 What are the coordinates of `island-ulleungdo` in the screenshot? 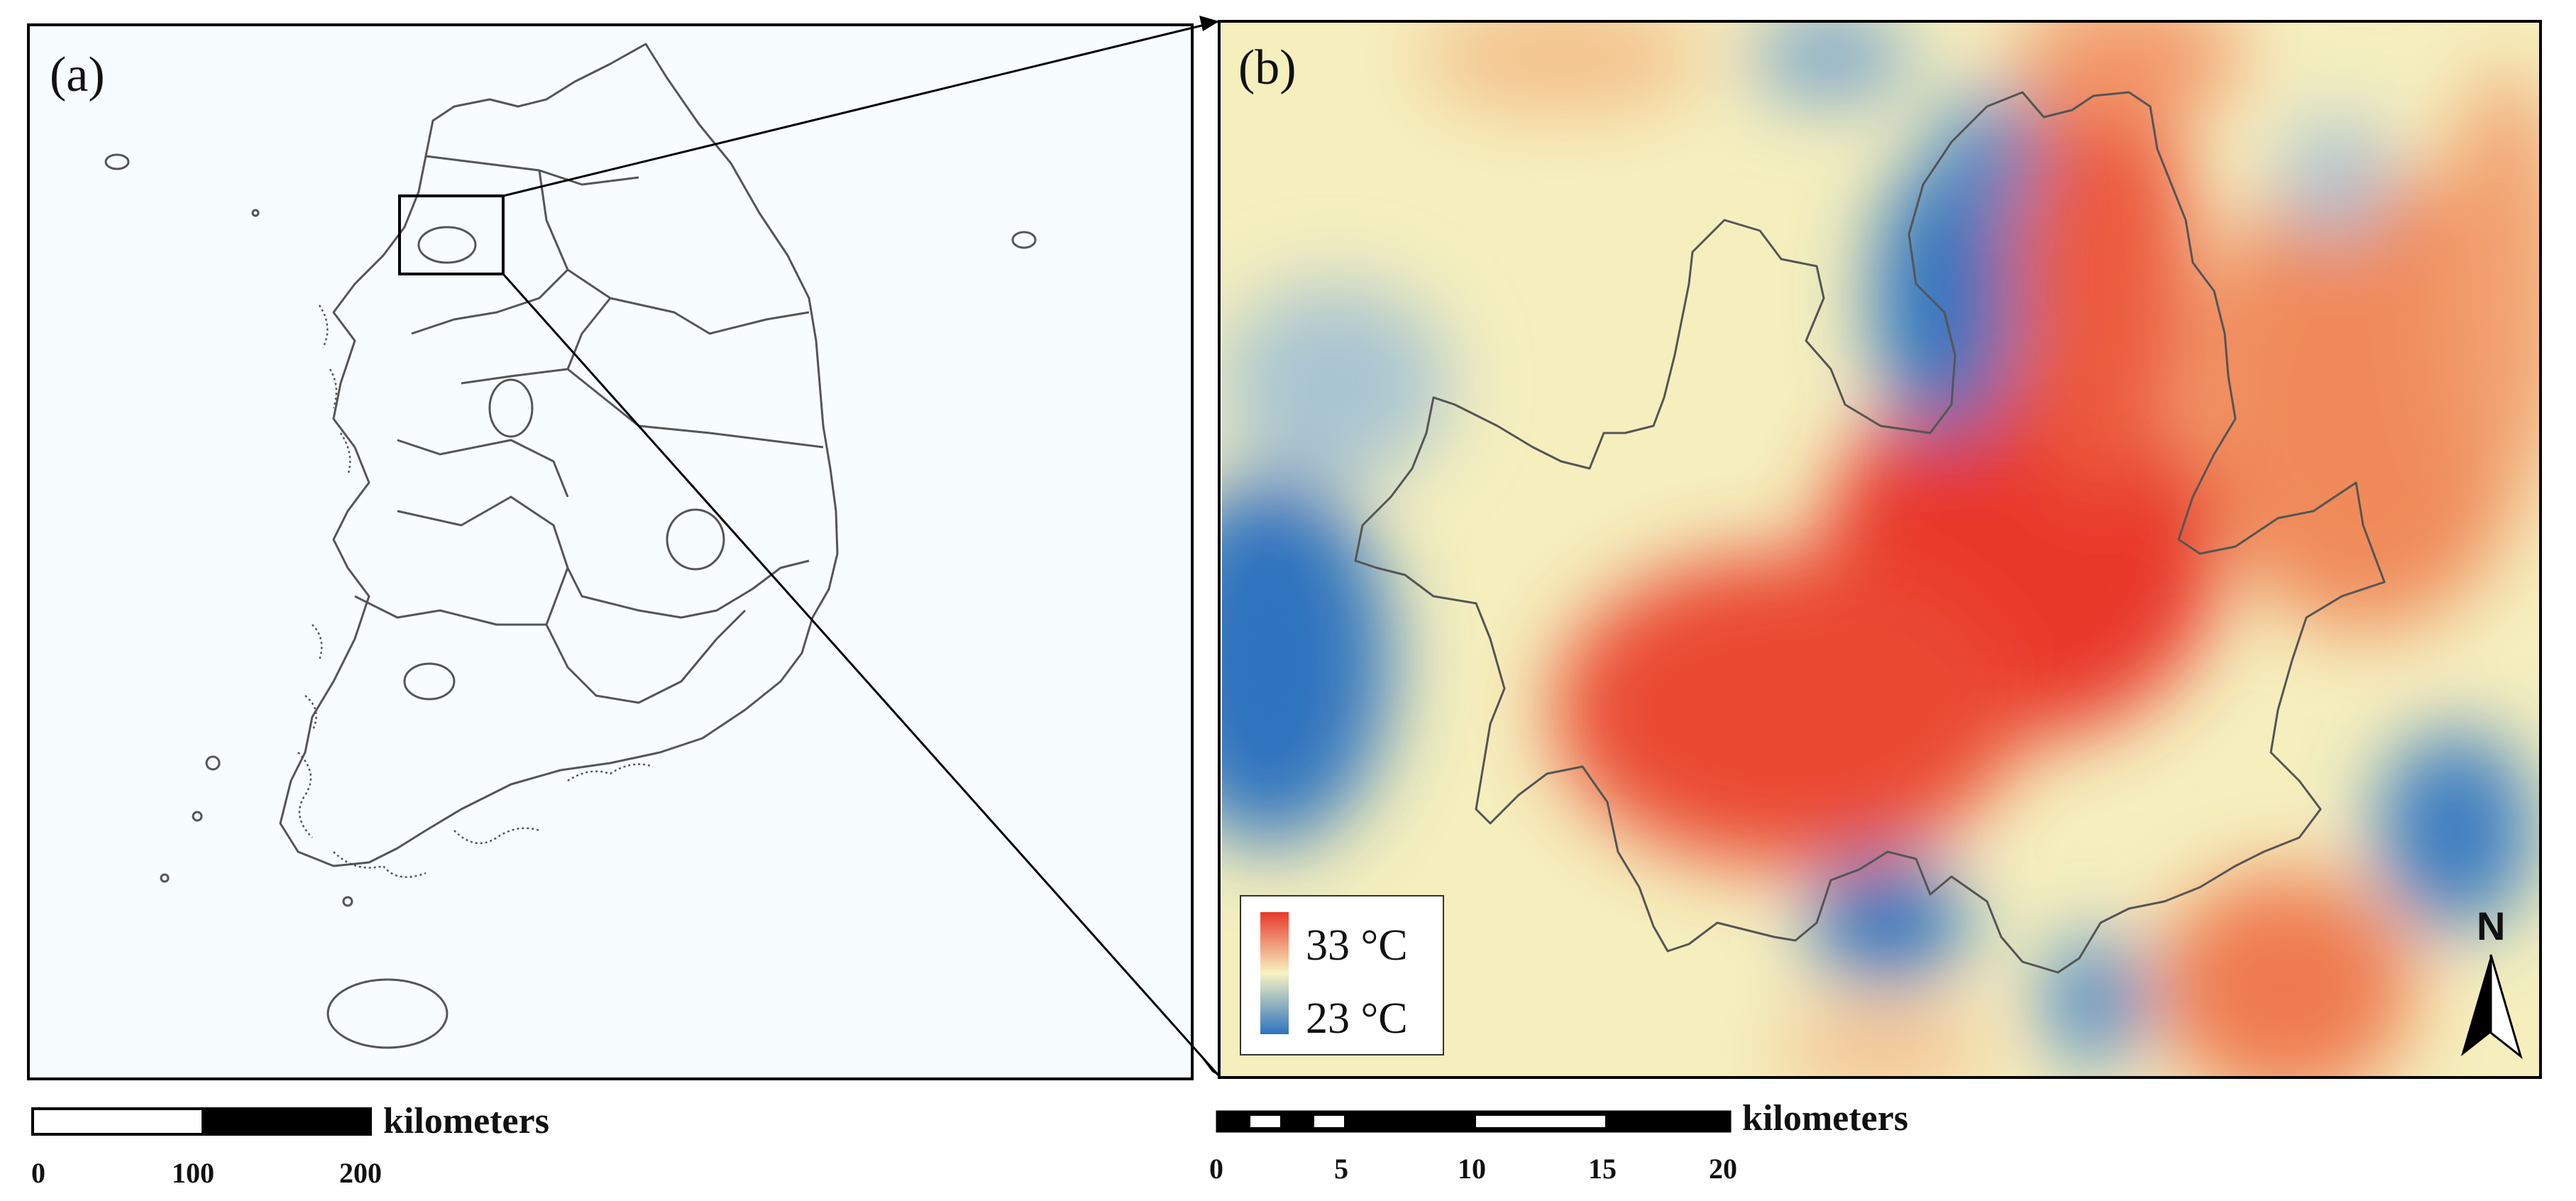 It's located at (1024, 240).